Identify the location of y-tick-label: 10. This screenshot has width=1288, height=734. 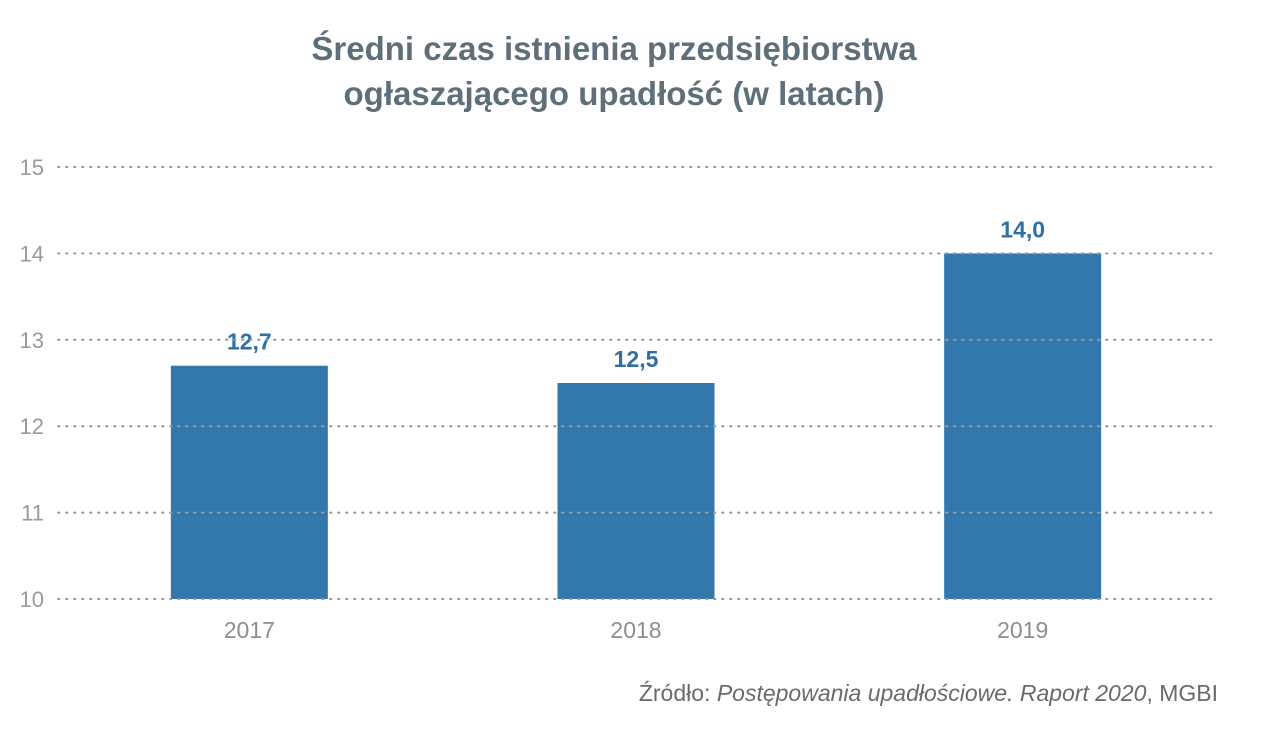
(32, 599).